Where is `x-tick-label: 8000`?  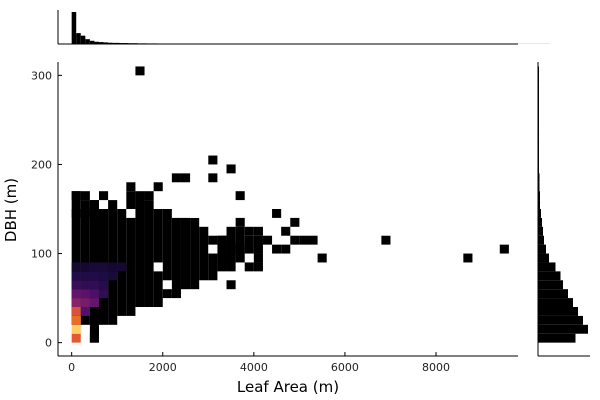
x-tick-label: 8000 is located at coordinates (436, 367).